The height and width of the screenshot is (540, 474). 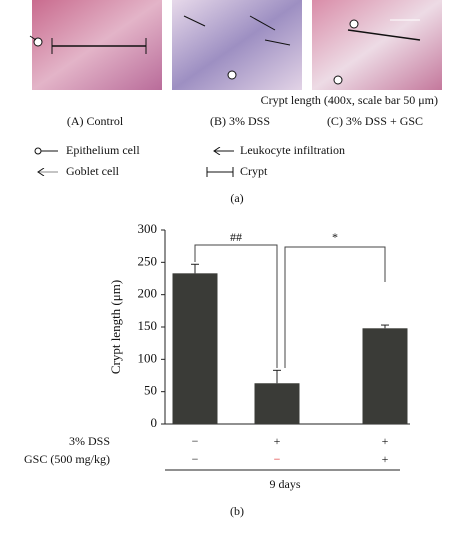 I want to click on panel-label: (C) 3% DSS + GSC, so click(x=375, y=121).